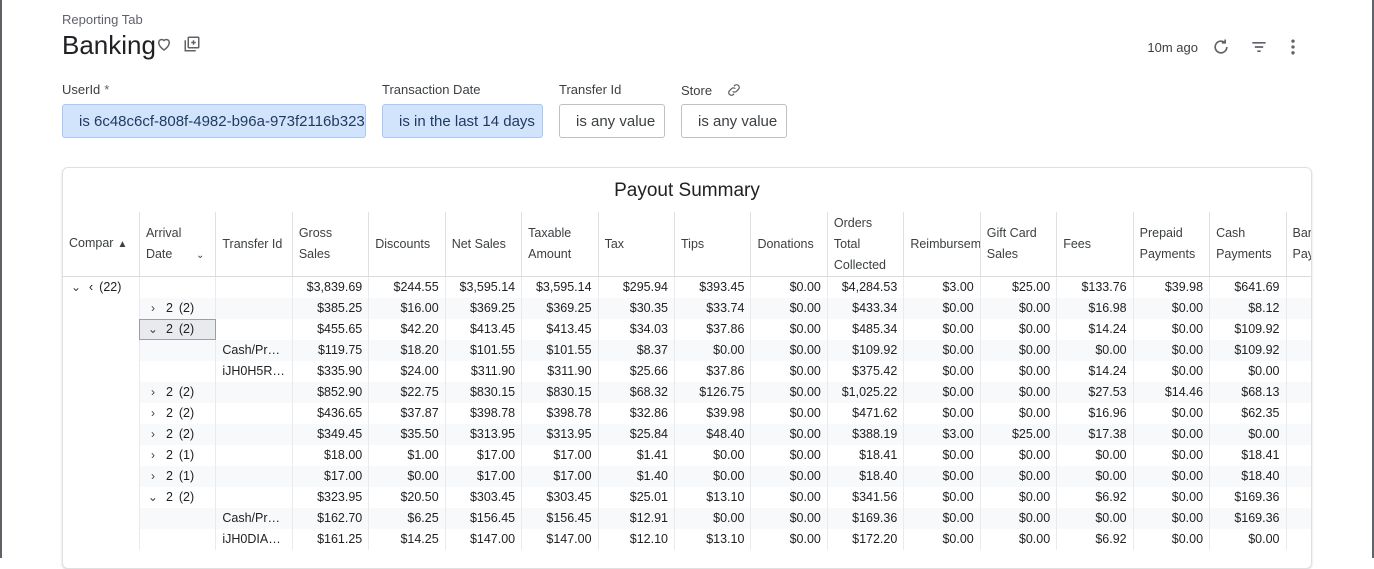 The width and height of the screenshot is (1374, 569). What do you see at coordinates (484, 244) in the screenshot?
I see `col-header-net-sales: Net Sales` at bounding box center [484, 244].